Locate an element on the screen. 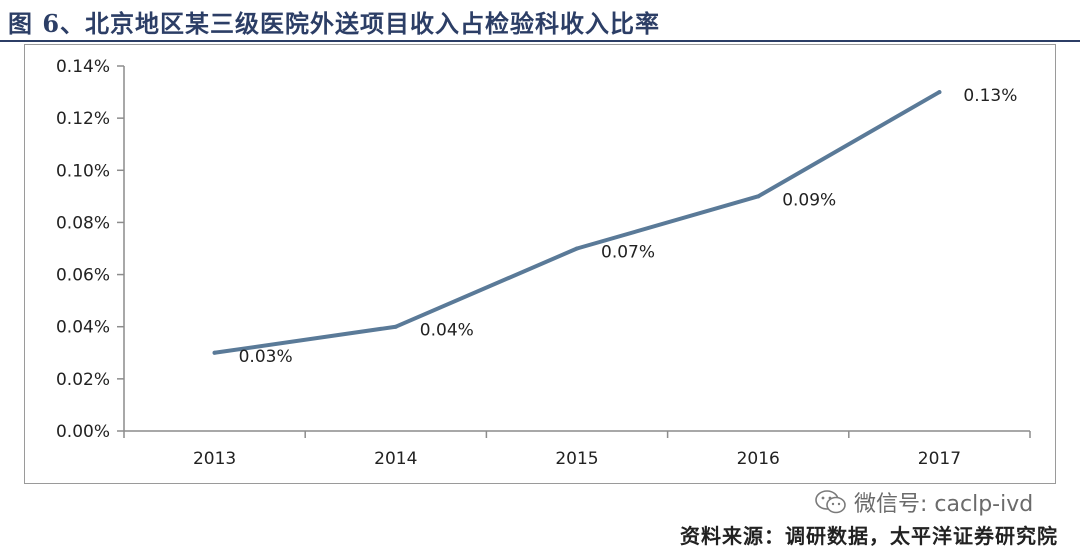 The width and height of the screenshot is (1080, 552). y-tick-label: 0.06% is located at coordinates (83, 276).